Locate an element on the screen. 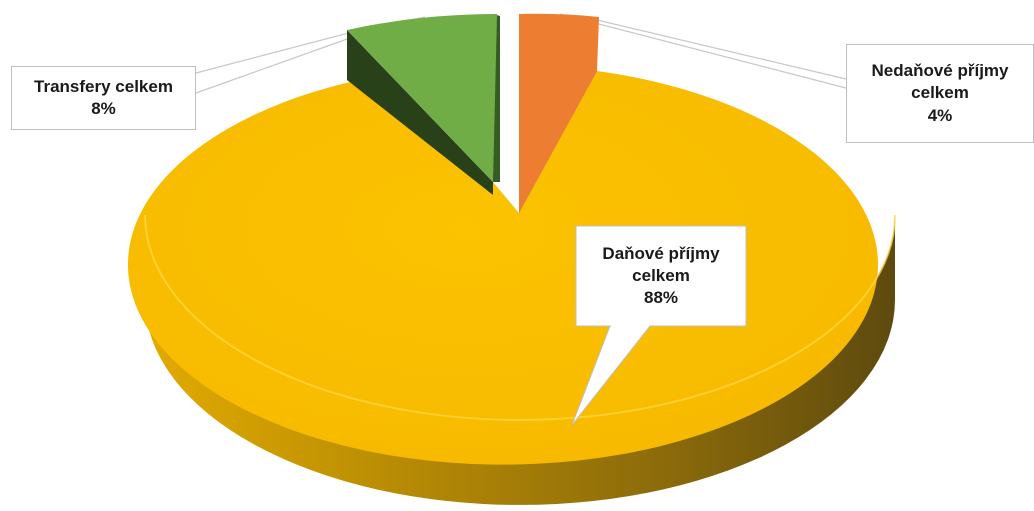 The image size is (1034, 511). slice-transfery is located at coordinates (422, 98).